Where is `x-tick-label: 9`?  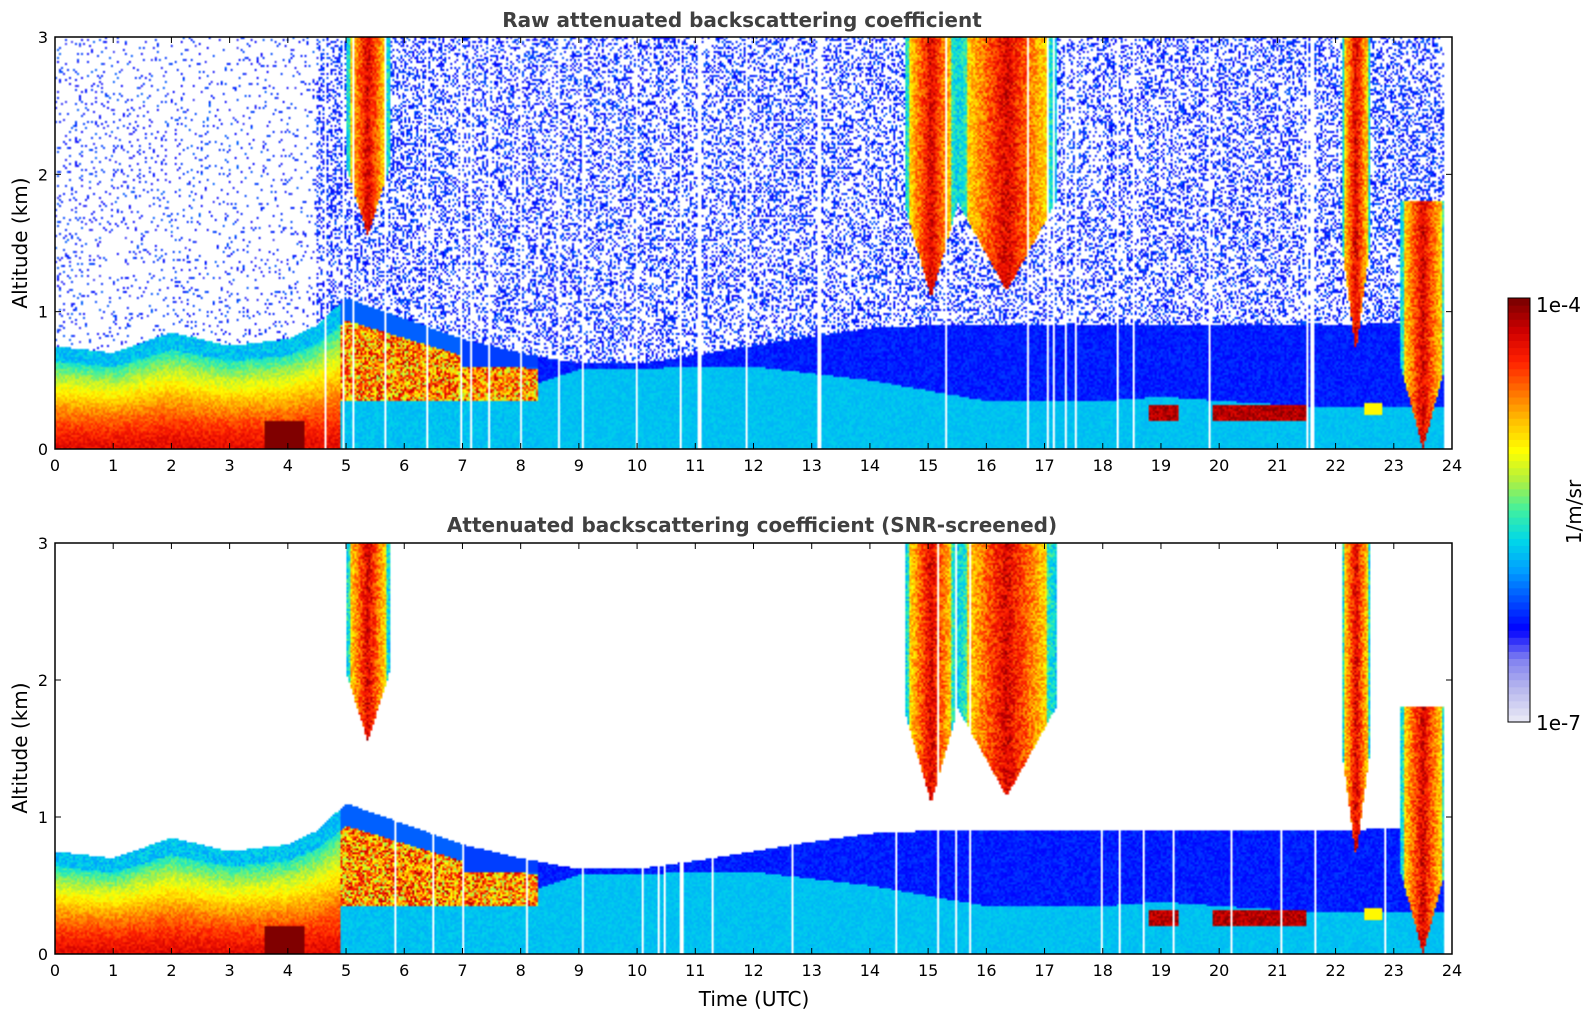
x-tick-label: 9 is located at coordinates (579, 465).